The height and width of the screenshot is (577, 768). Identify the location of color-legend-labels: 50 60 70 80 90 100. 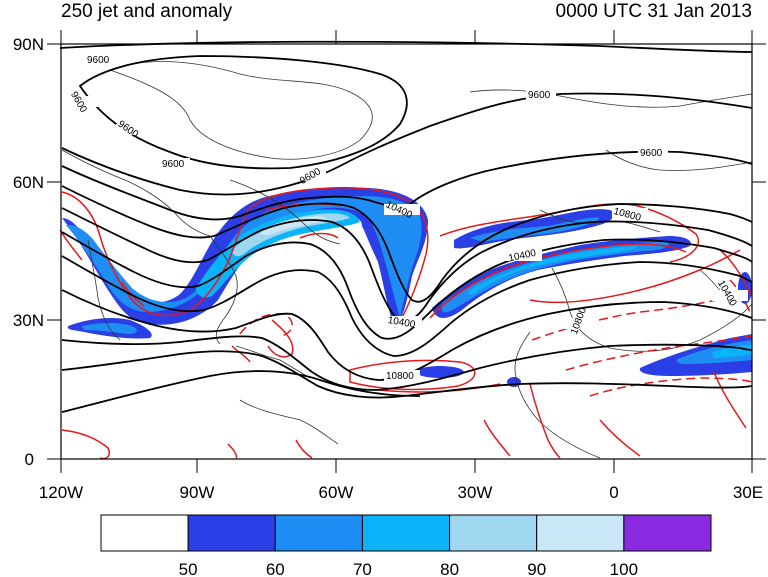
(408, 568).